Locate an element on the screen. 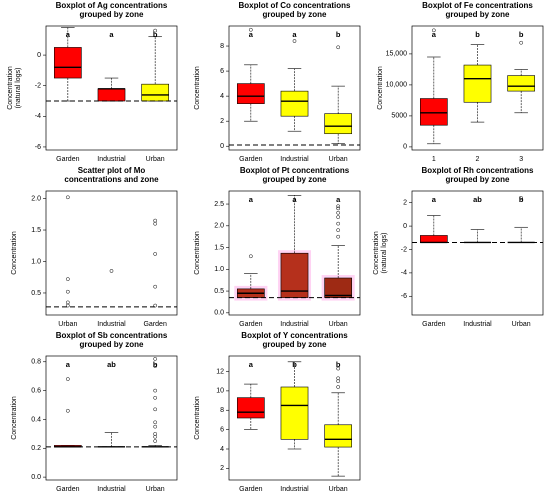 This screenshot has width=550, height=495. panel-title: Boxplot of Ag concentrations is located at coordinates (112, 5).